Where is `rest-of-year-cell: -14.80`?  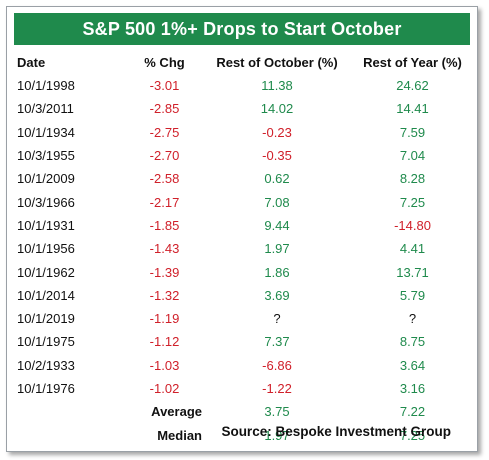
rest-of-year-cell: -14.80 is located at coordinates (412, 225).